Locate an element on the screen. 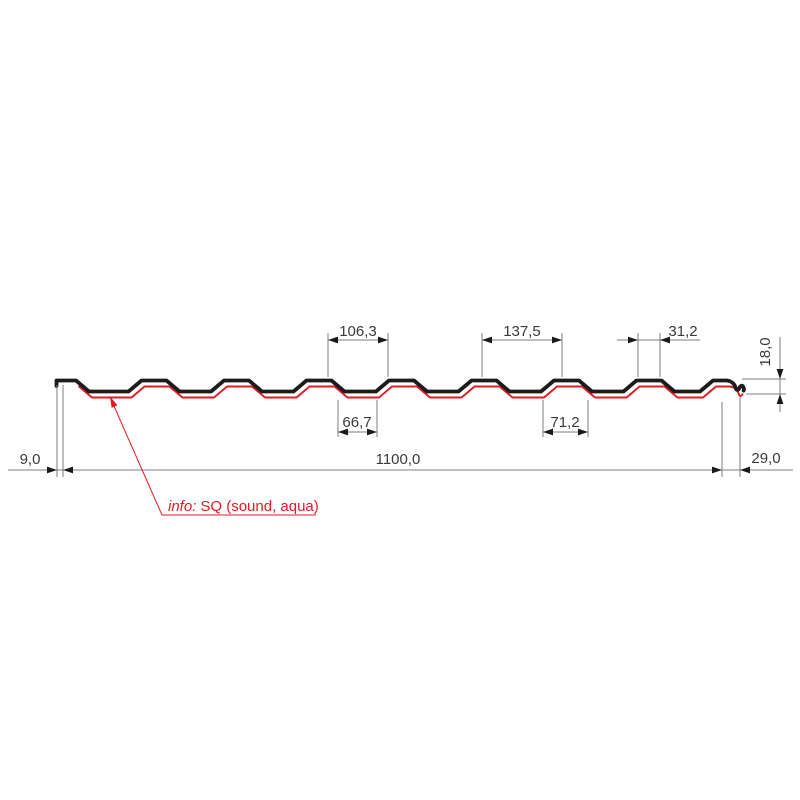  dim-label-29-0: 29,0 is located at coordinates (765, 458).